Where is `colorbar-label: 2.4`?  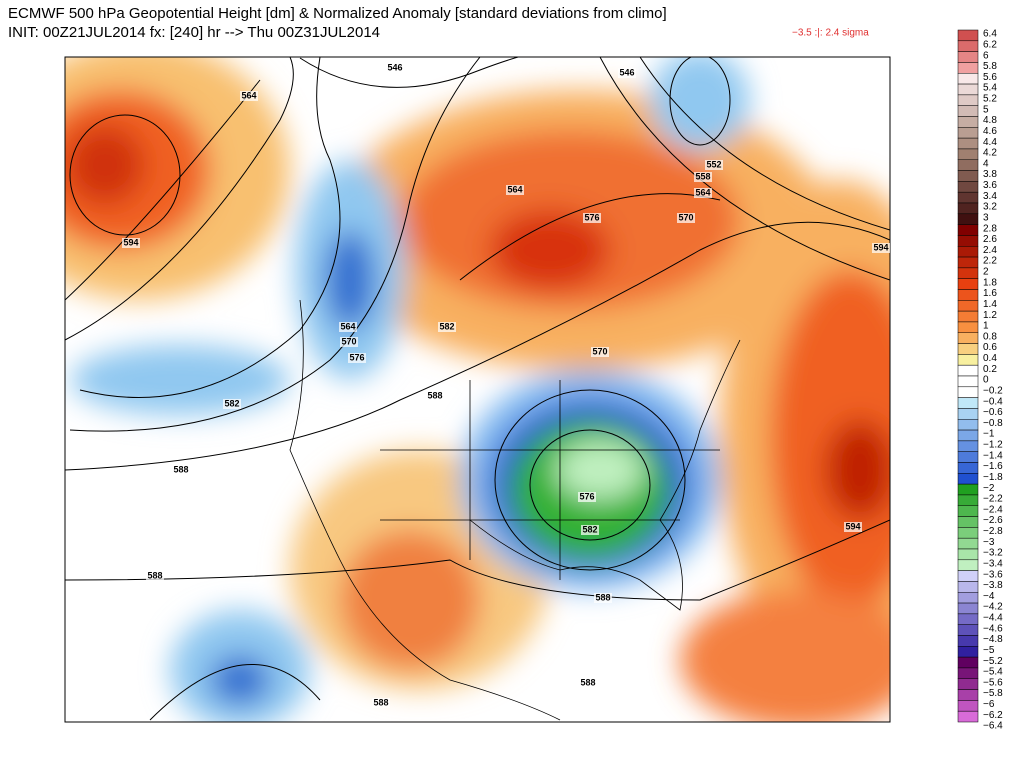 colorbar-label: 2.4 is located at coordinates (990, 250).